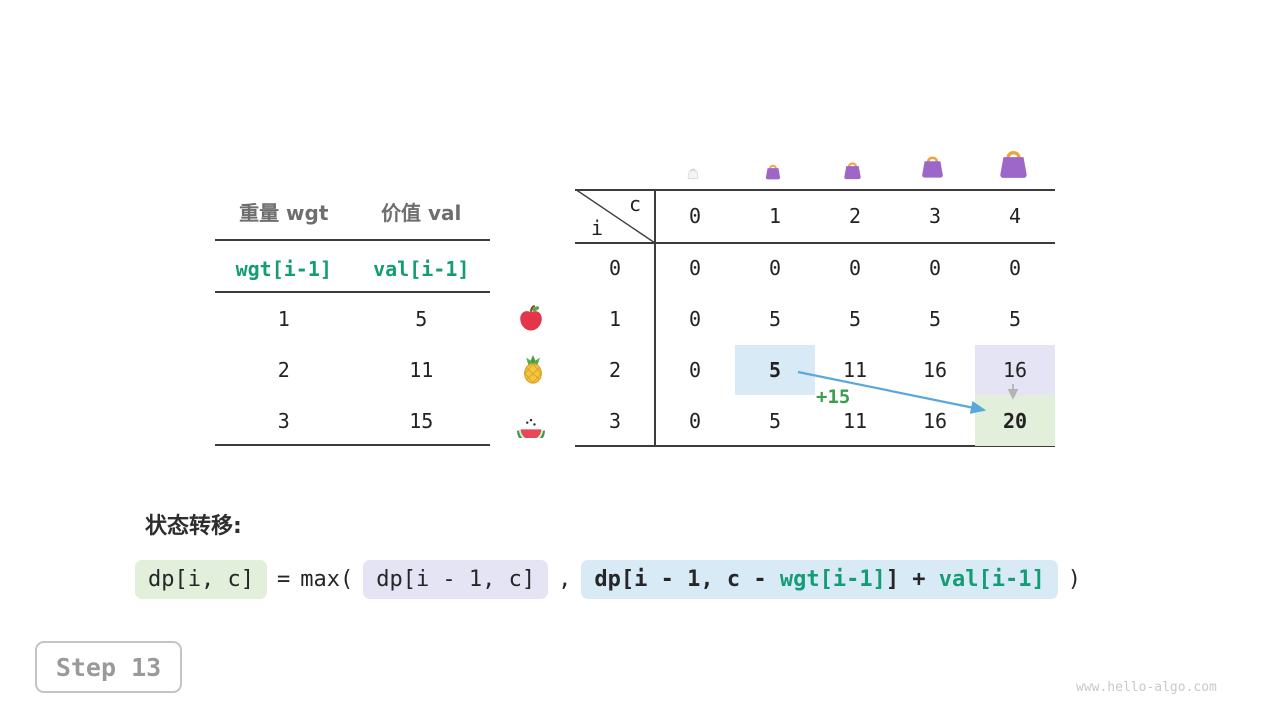 Image resolution: width=1280 pixels, height=720 pixels. I want to click on dp-row-headers: 0 1 2 3, so click(615, 344).